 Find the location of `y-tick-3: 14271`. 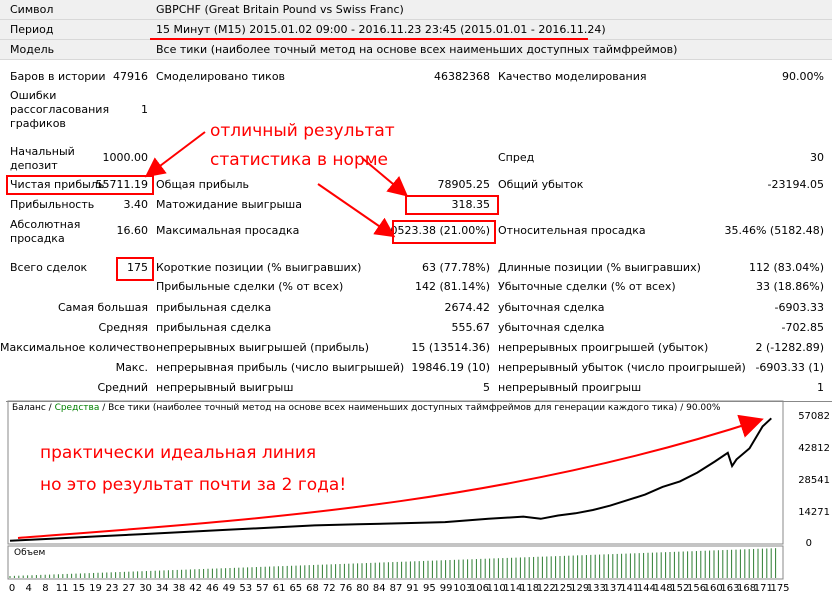

y-tick-3: 14271 is located at coordinates (814, 512).